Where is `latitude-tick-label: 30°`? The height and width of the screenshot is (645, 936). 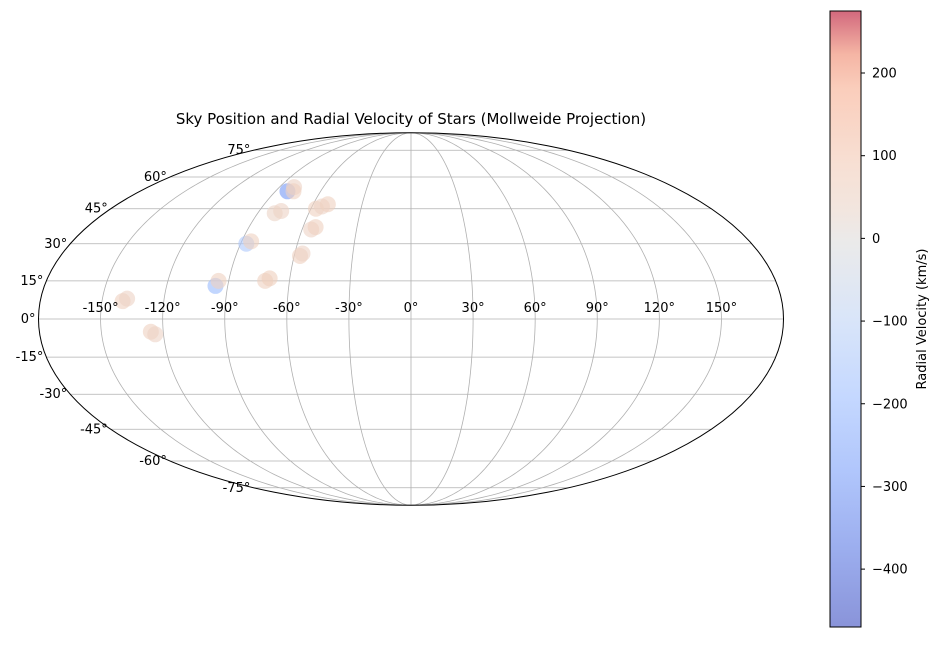
latitude-tick-label: 30° is located at coordinates (55, 244).